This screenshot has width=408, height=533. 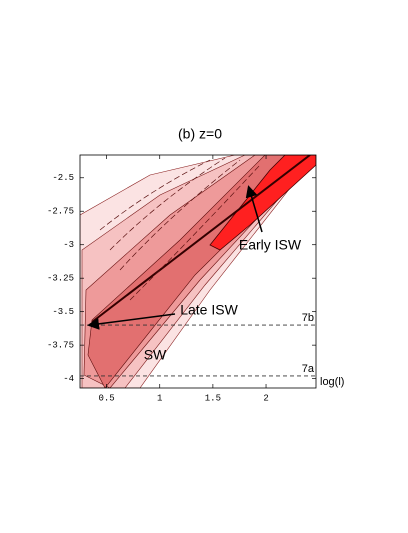 I want to click on reference-label: 7a, so click(x=308, y=369).